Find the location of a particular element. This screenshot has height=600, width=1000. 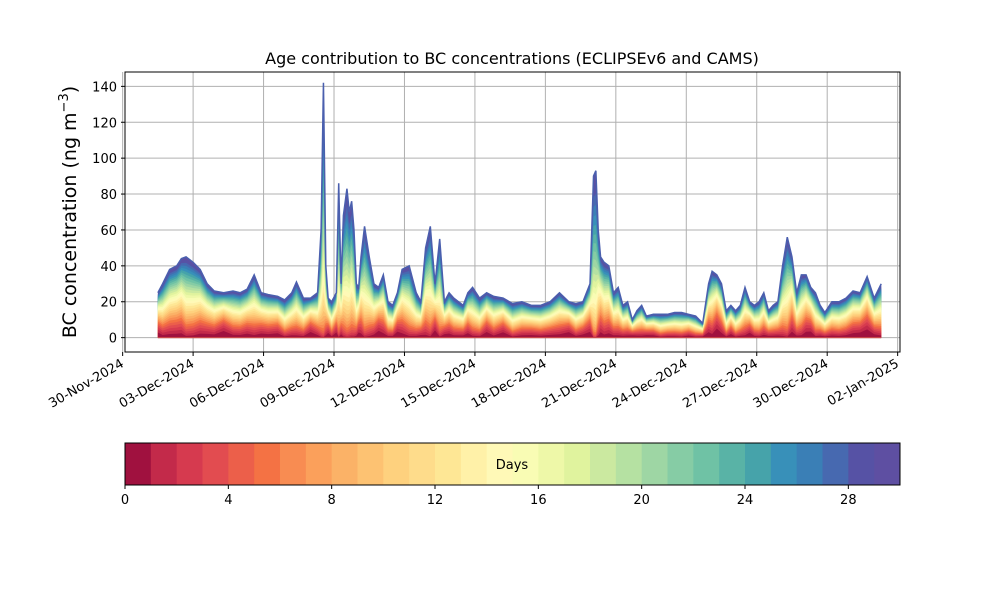

x-tick-label: 30-Dec-2024 is located at coordinates (791, 383).